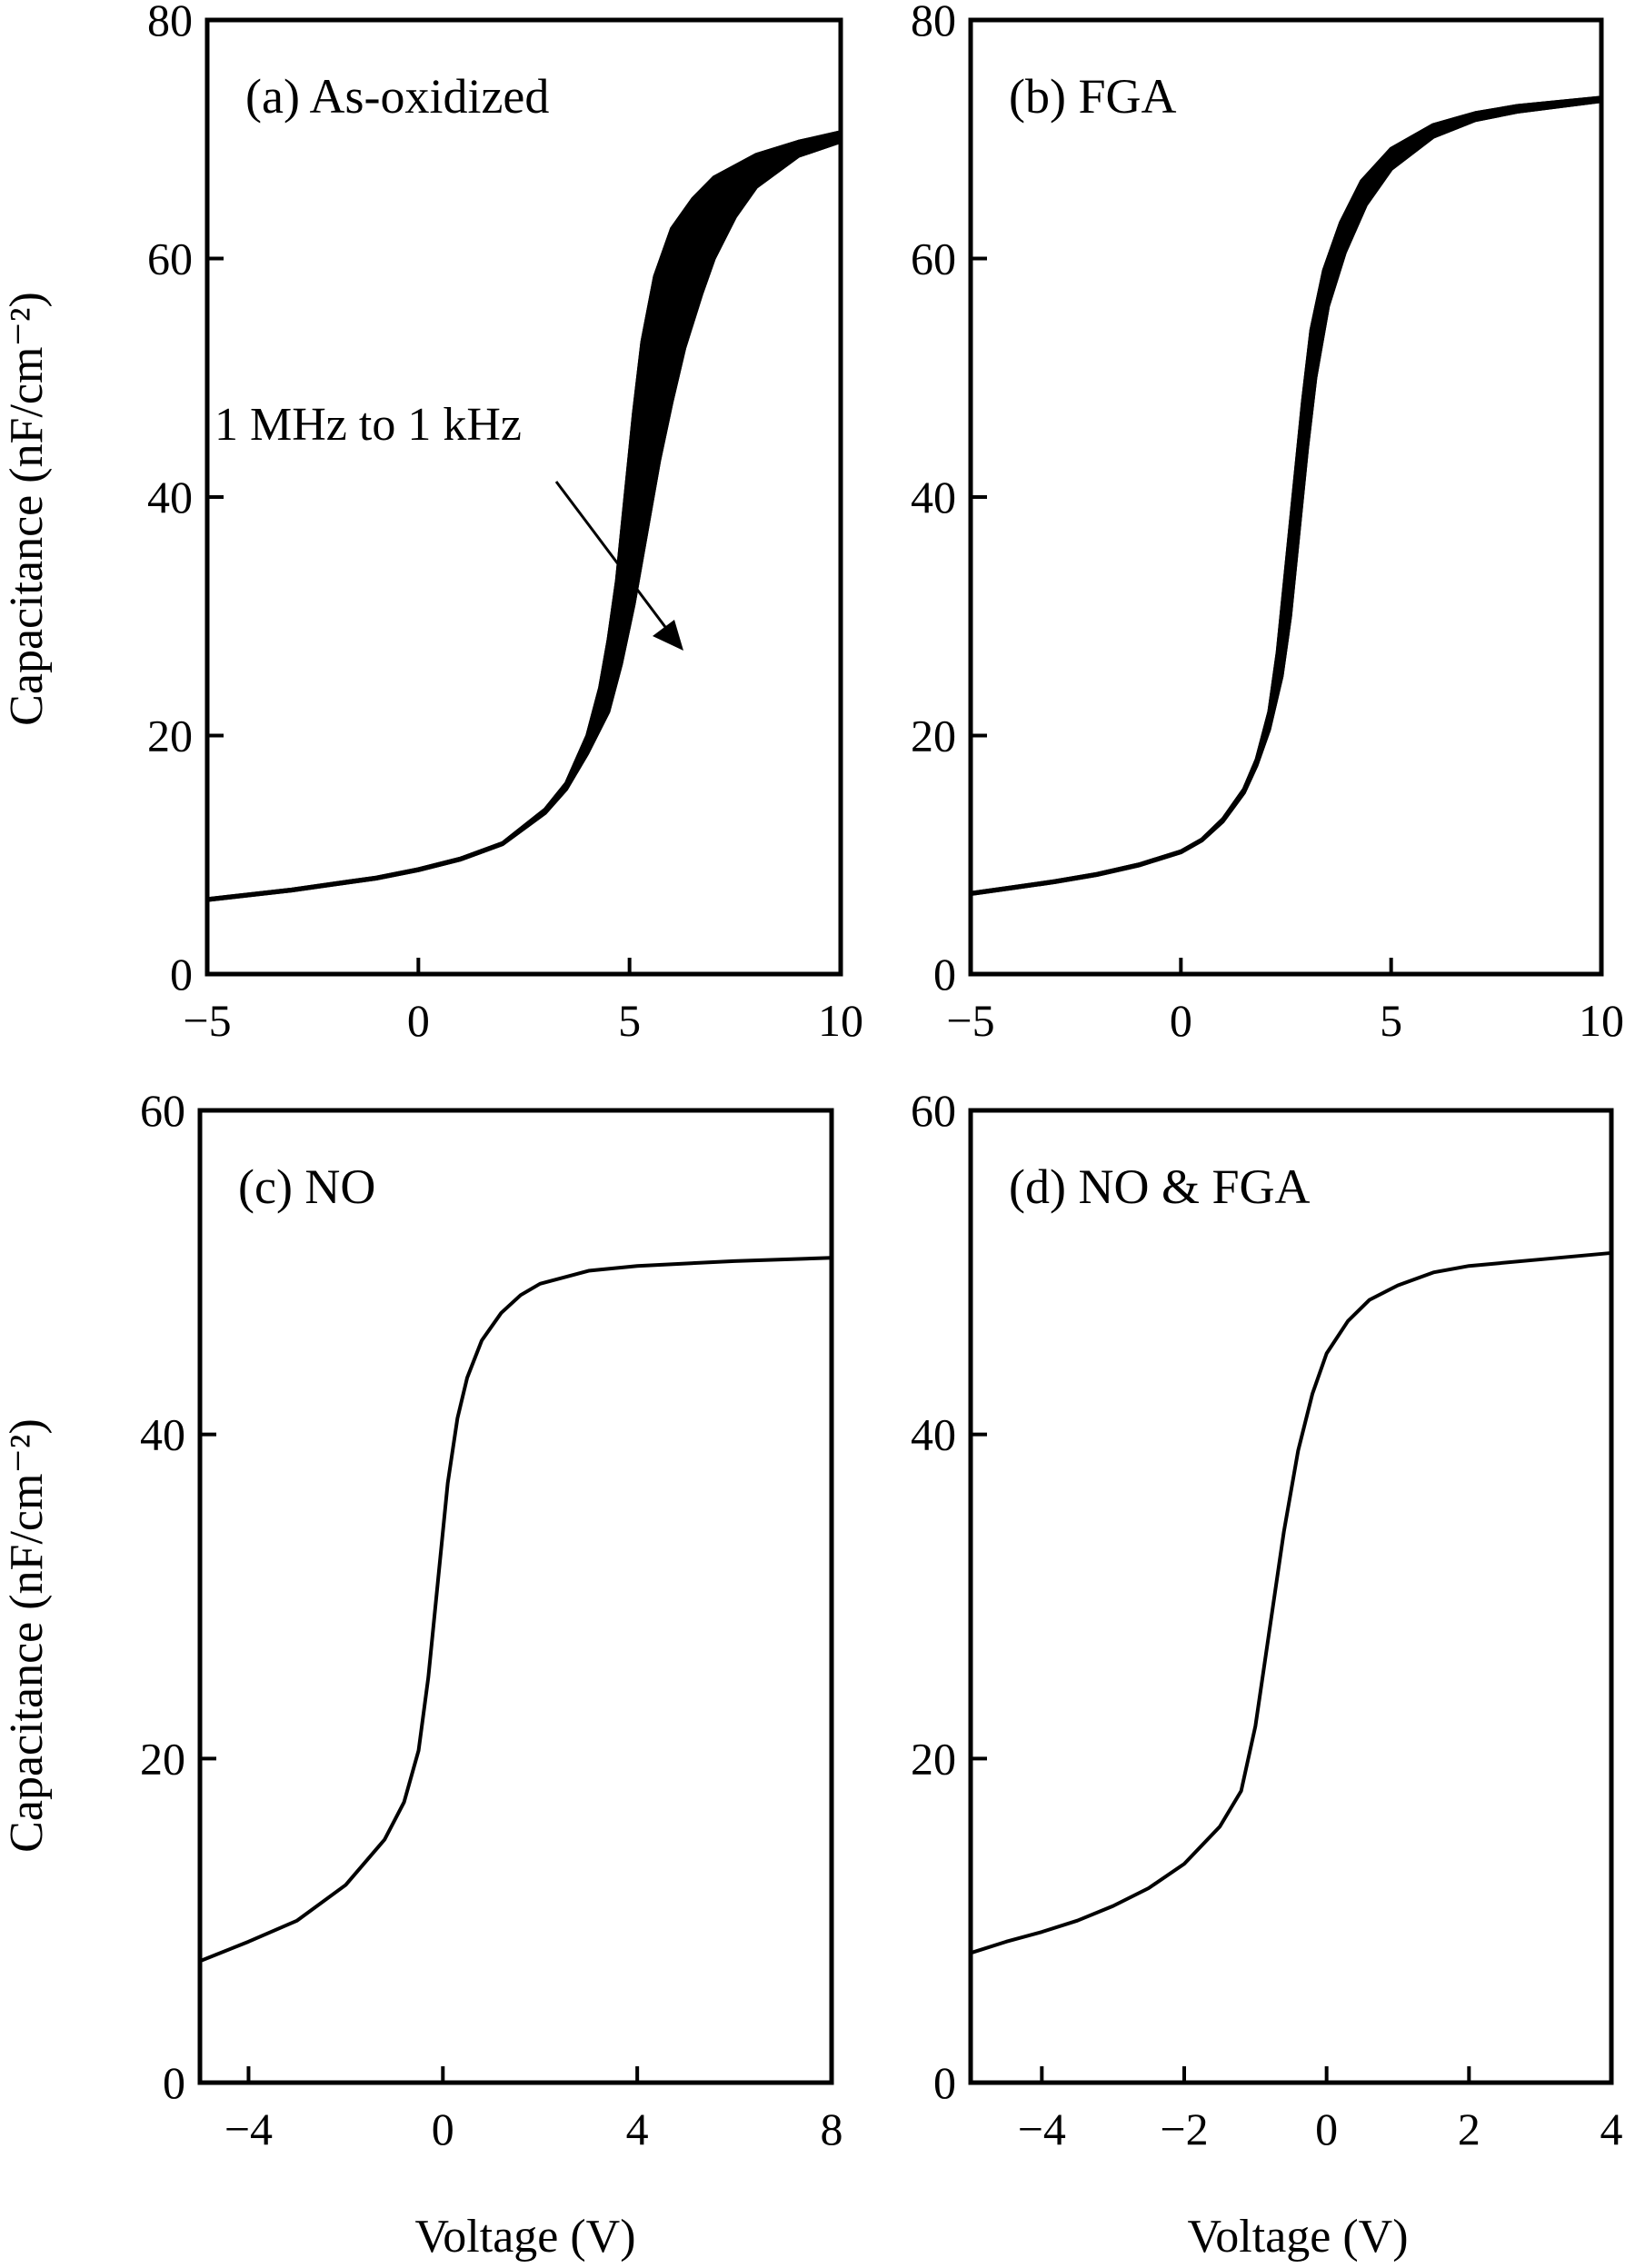 This screenshot has height=2268, width=1635. I want to click on x-tick-label: 2, so click(1469, 2129).